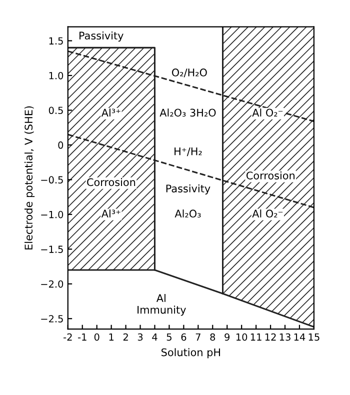 This screenshot has width=350, height=395. I want to click on x-tick-label: -1, so click(82, 337).